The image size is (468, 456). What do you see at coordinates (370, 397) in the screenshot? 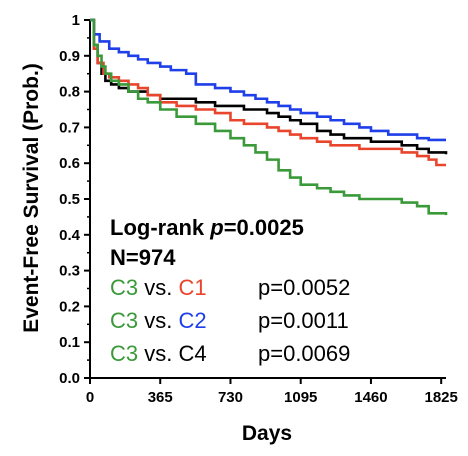
I see `x-tick-label: 1460` at bounding box center [370, 397].